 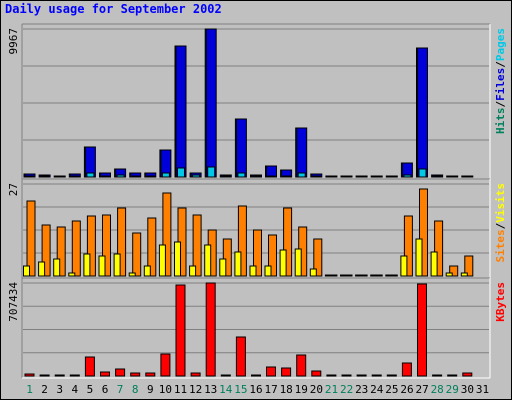 What do you see at coordinates (13, 189) in the screenshot?
I see `y-max-label-visits: 27` at bounding box center [13, 189].